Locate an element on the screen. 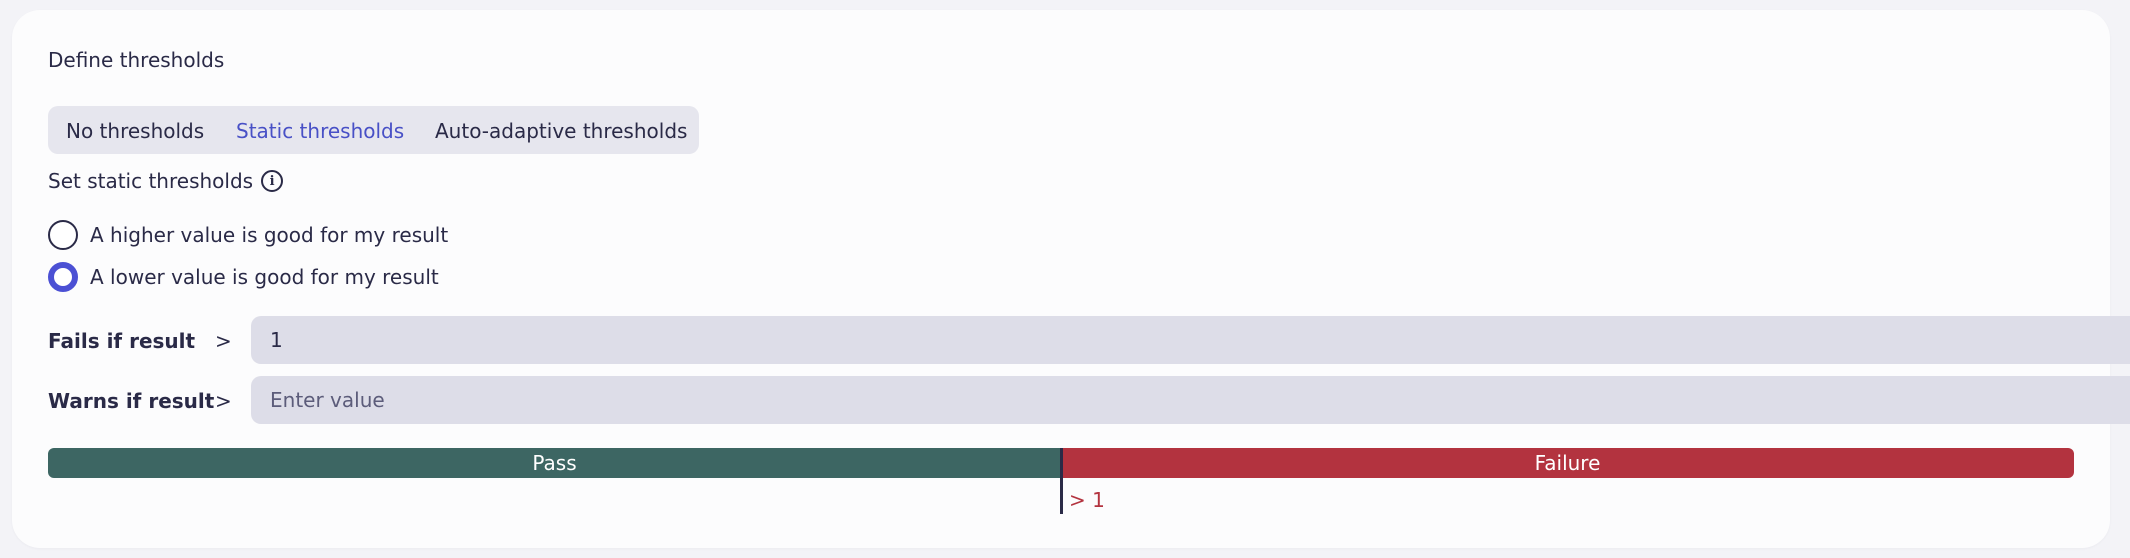 The height and width of the screenshot is (558, 2130). threshold-marker-line is located at coordinates (1061, 481).